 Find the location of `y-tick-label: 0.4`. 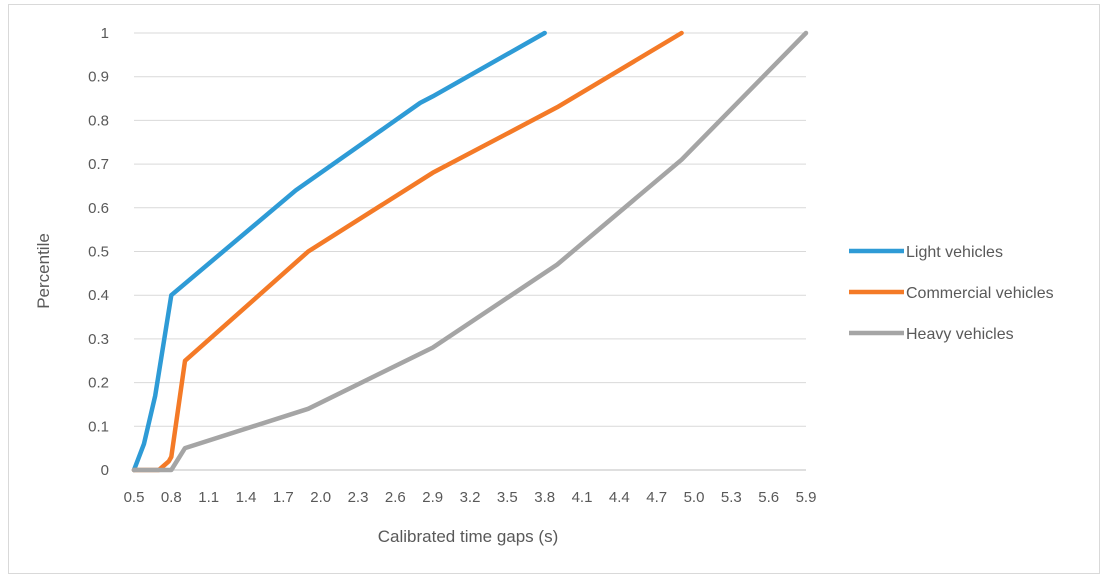

y-tick-label: 0.4 is located at coordinates (98, 295).